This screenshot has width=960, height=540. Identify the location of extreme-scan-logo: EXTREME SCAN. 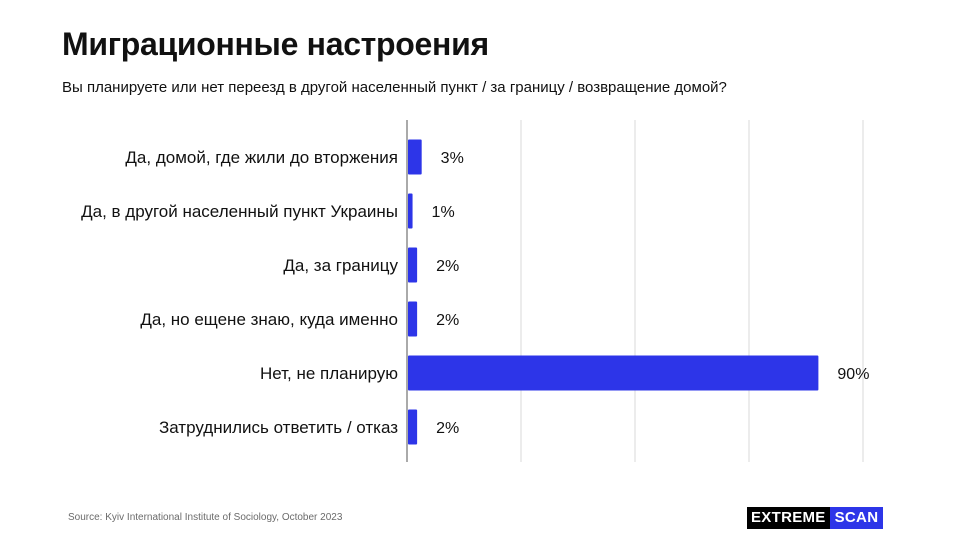
(815, 518).